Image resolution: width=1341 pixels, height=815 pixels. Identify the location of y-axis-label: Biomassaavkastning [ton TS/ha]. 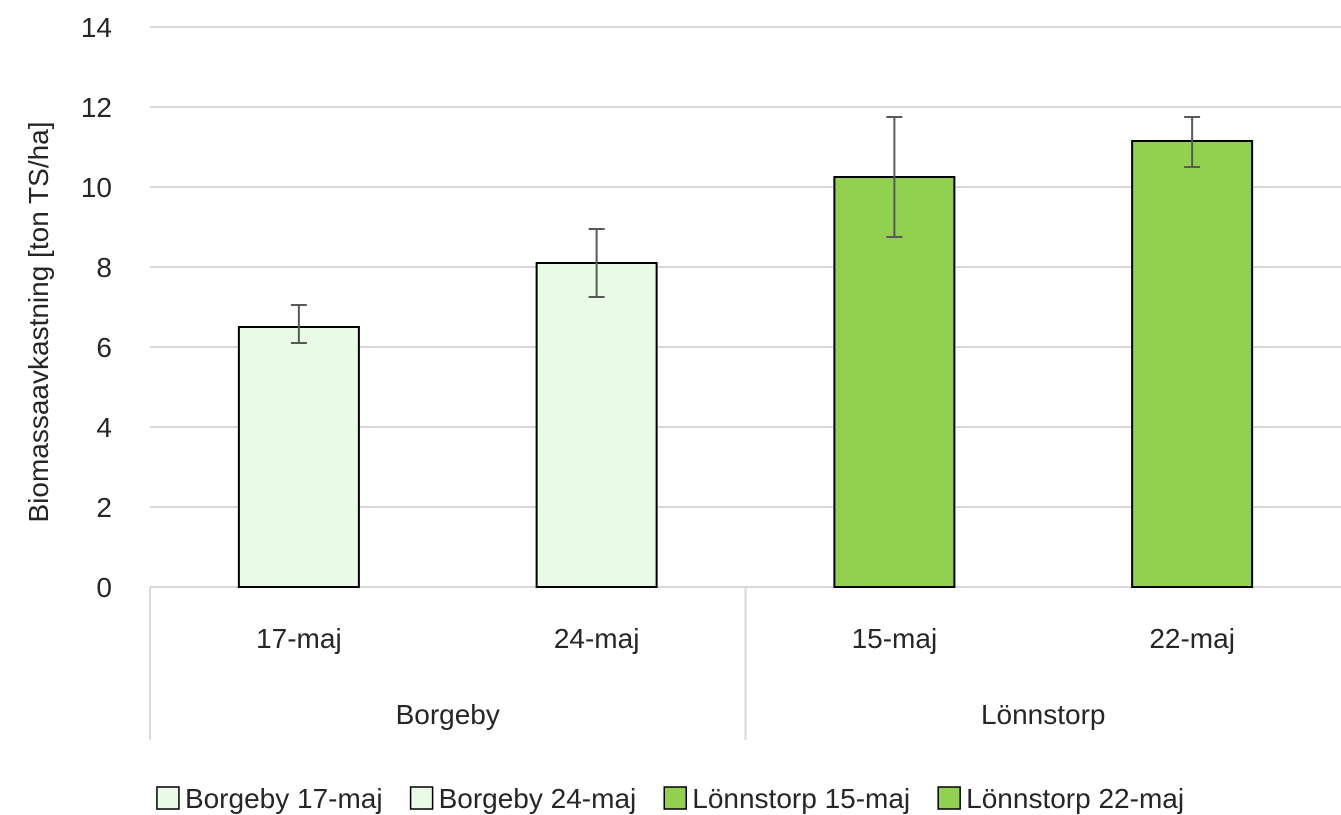
(38, 321).